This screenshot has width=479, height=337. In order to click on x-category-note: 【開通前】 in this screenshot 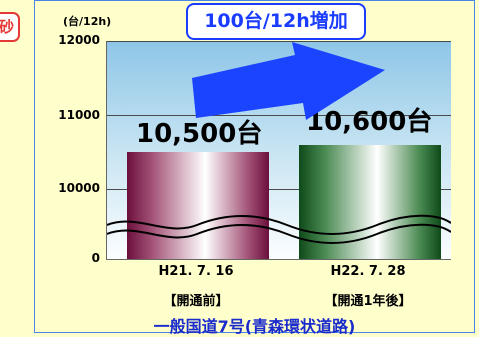, I will do `click(196, 301)`.